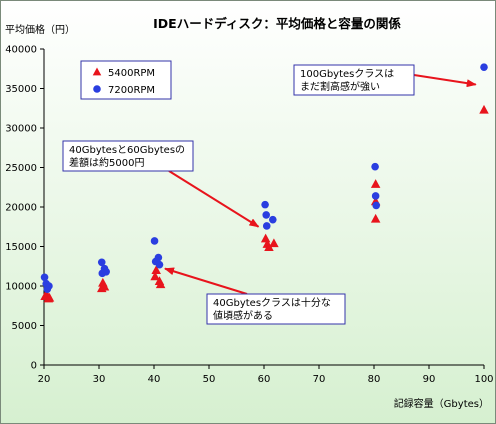 This screenshot has width=496, height=424. Describe the element at coordinates (243, 315) in the screenshot. I see `annotation-text: 値頃感がある` at that location.